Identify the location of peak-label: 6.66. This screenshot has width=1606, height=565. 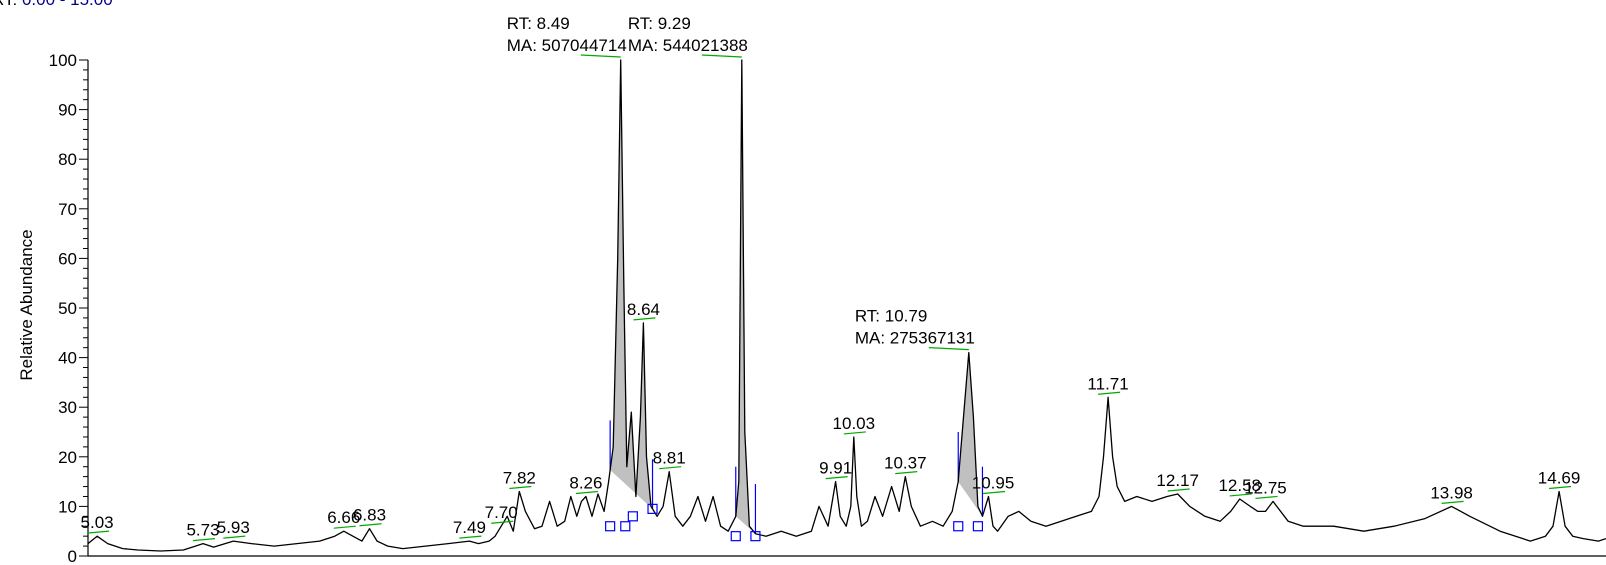
(343, 517).